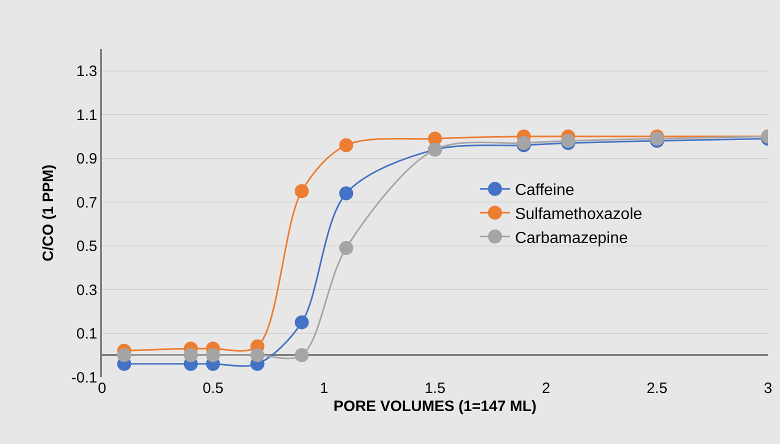  What do you see at coordinates (84, 377) in the screenshot?
I see `y-tick-label: -0.1` at bounding box center [84, 377].